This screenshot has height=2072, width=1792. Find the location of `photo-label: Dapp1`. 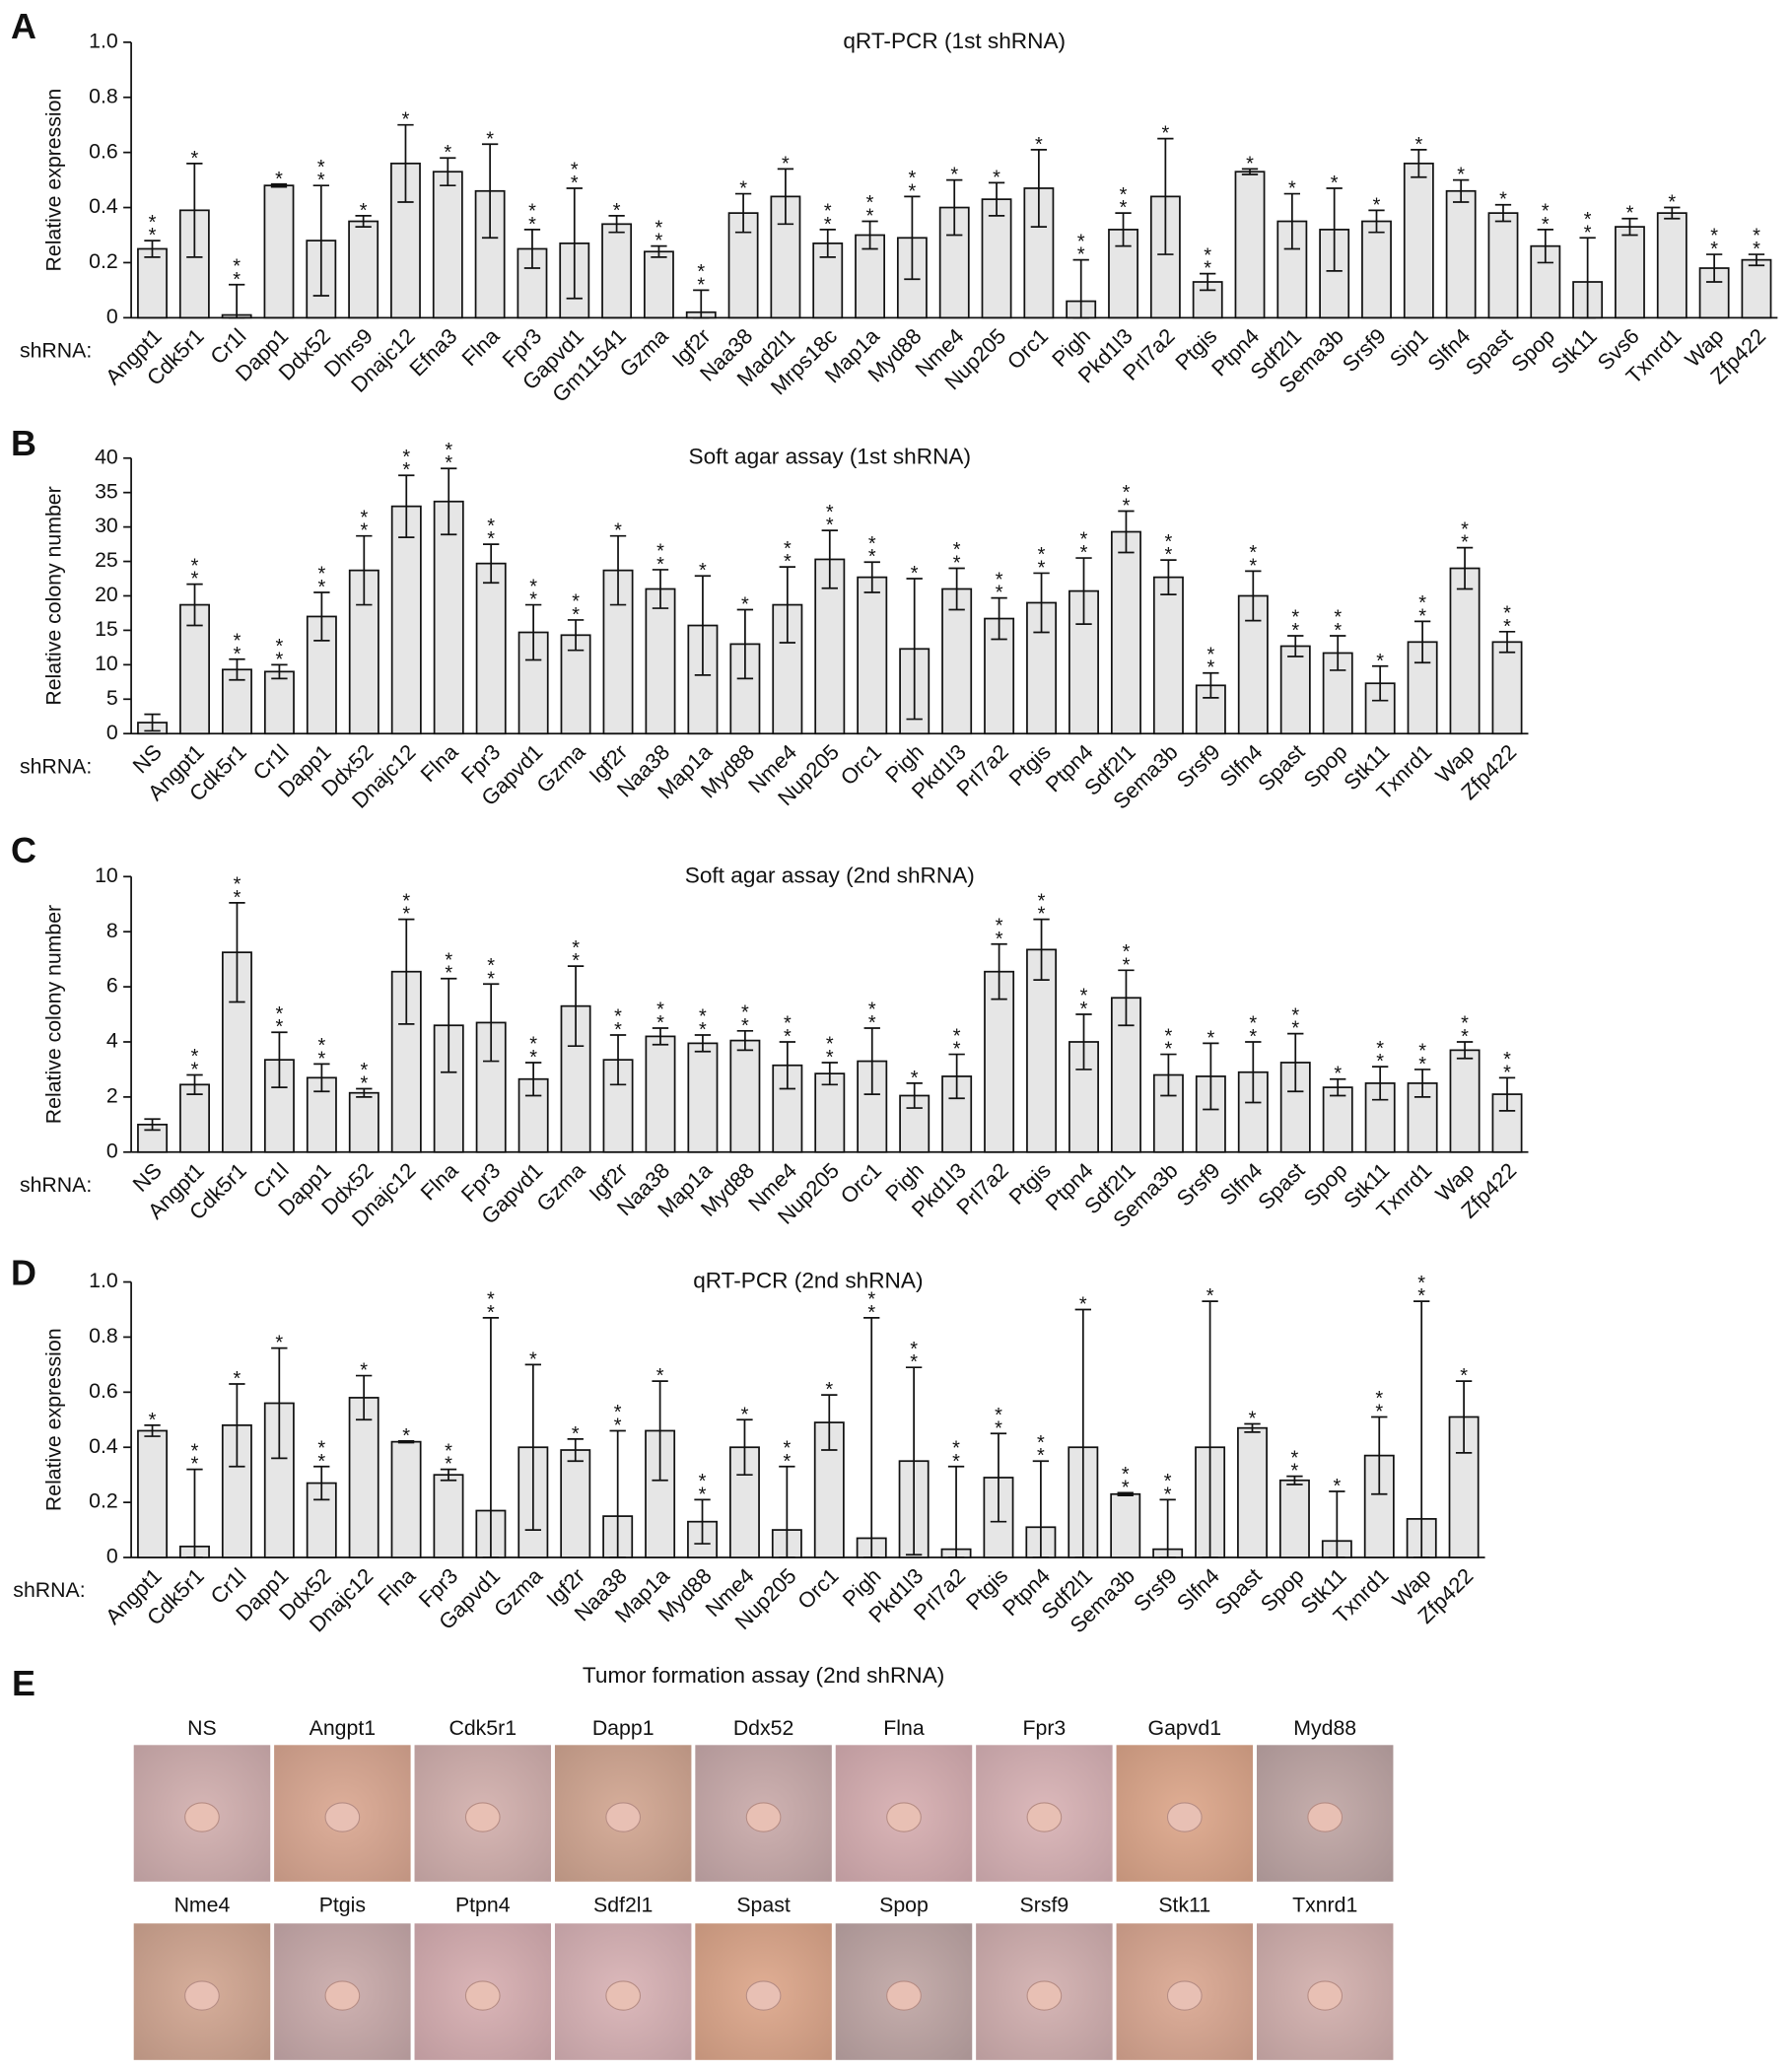

photo-label: Dapp1 is located at coordinates (623, 1728).